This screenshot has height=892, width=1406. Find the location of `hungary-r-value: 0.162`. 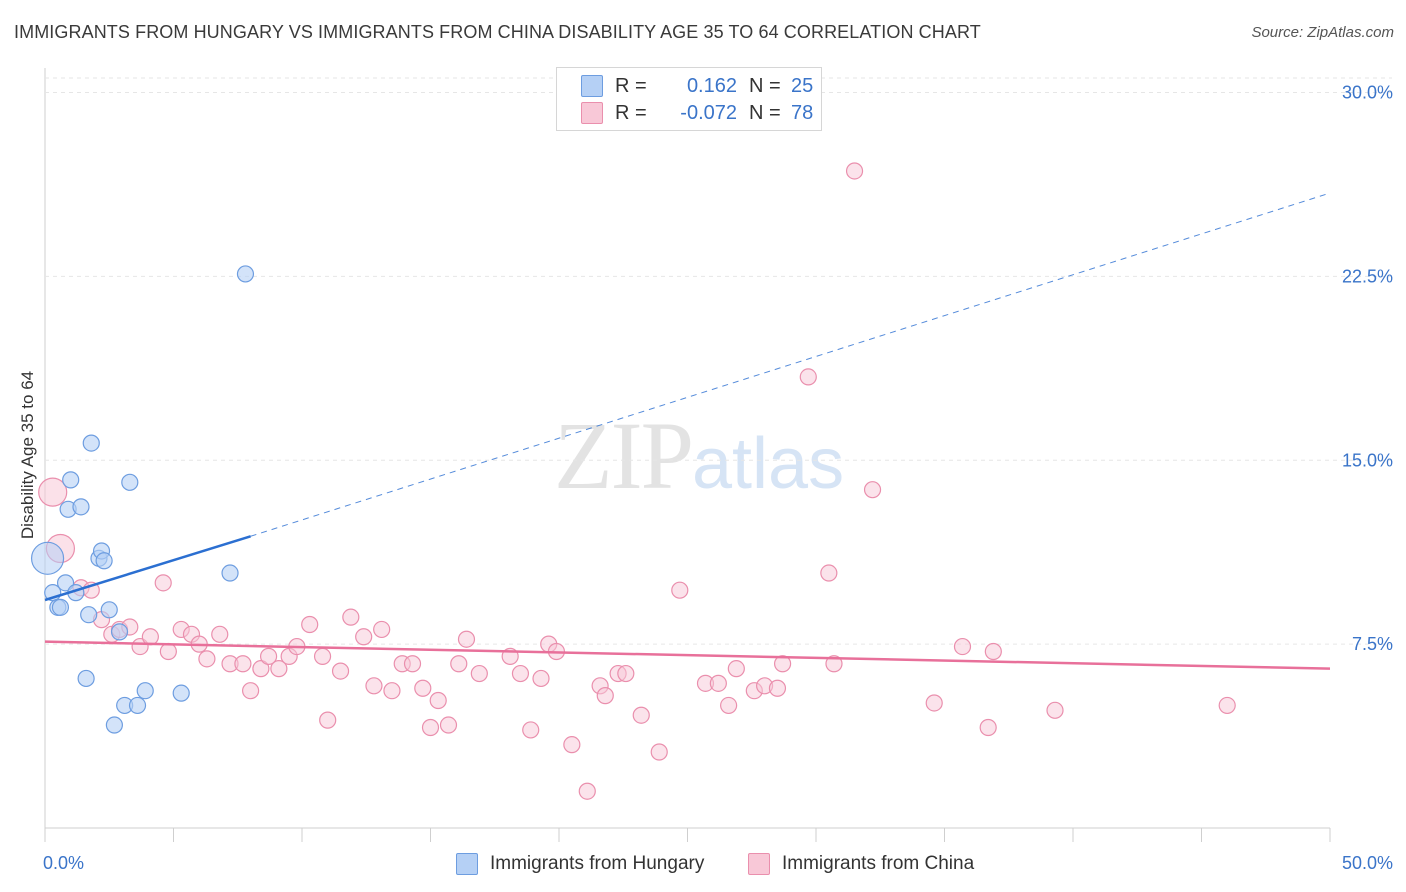

hungary-r-value: 0.162 is located at coordinates (711, 85).